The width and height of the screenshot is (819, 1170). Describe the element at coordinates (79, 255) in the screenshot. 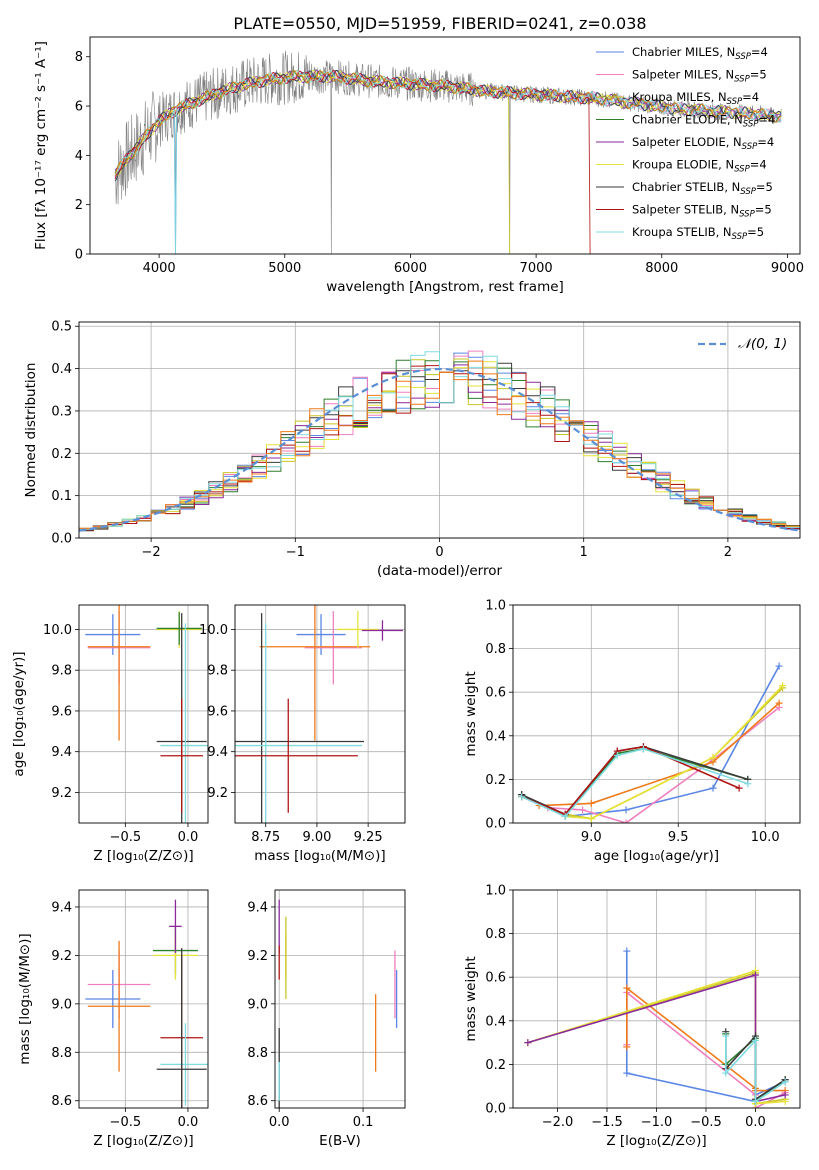

I see `spectrum-ytick-label: 0` at that location.